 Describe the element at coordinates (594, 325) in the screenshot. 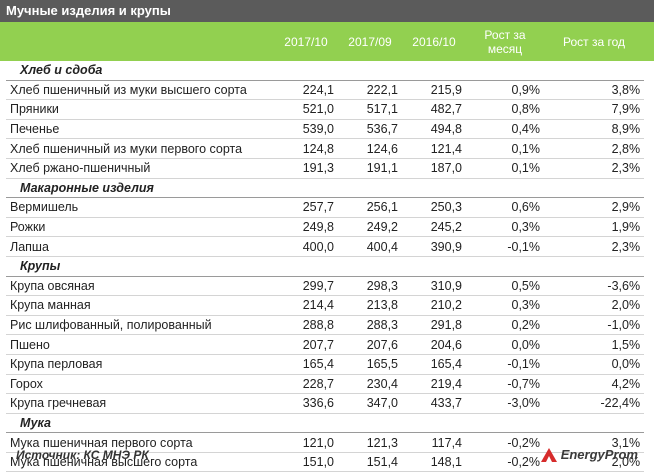

I see `growth-year: -1,0%` at that location.